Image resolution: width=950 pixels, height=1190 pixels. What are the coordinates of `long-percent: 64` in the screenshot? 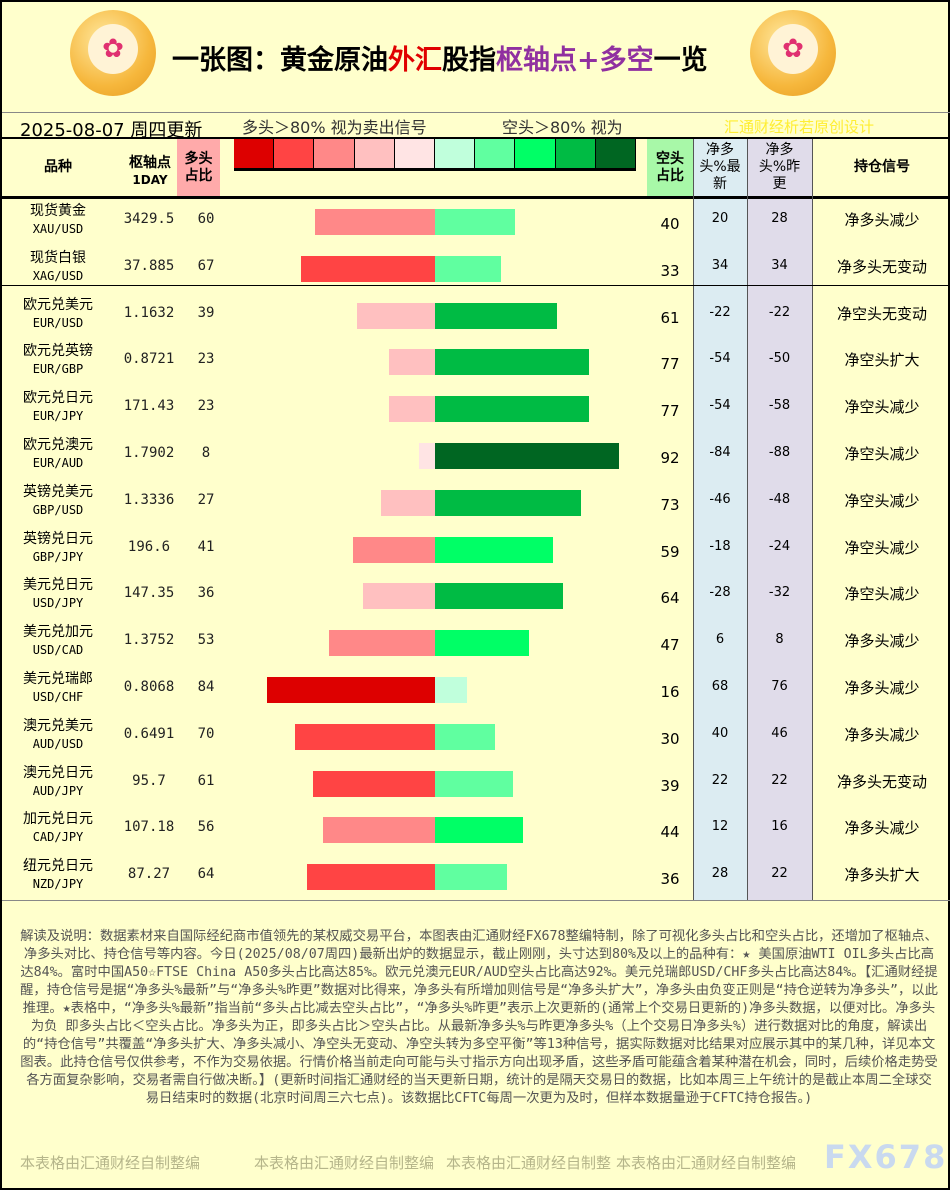 It's located at (206, 874).